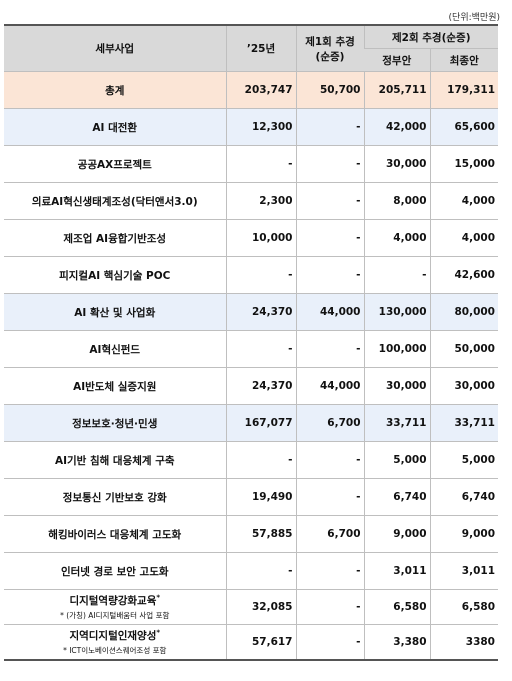 This screenshot has height=681, width=512. What do you see at coordinates (115, 238) in the screenshot?
I see `row-name-text: 제조업 AI융합기반조성` at bounding box center [115, 238].